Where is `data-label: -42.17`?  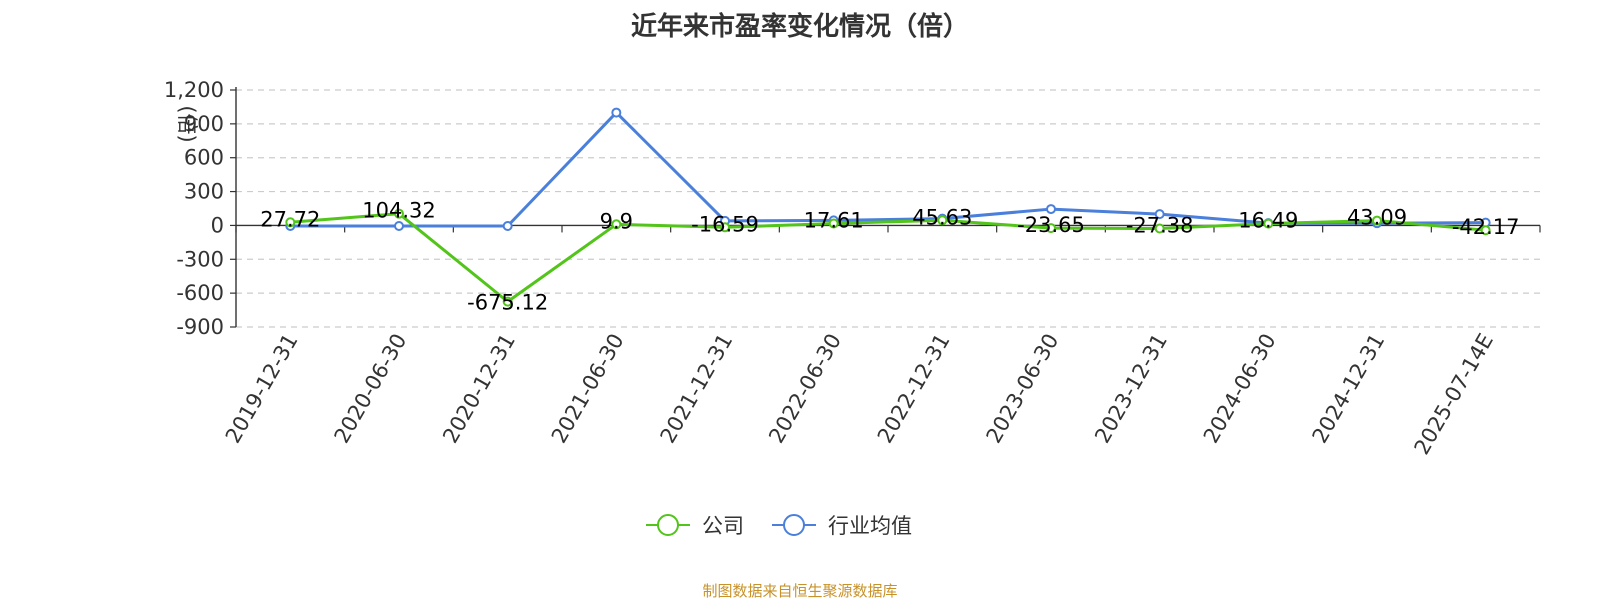
data-label: -42.17 is located at coordinates (1486, 227).